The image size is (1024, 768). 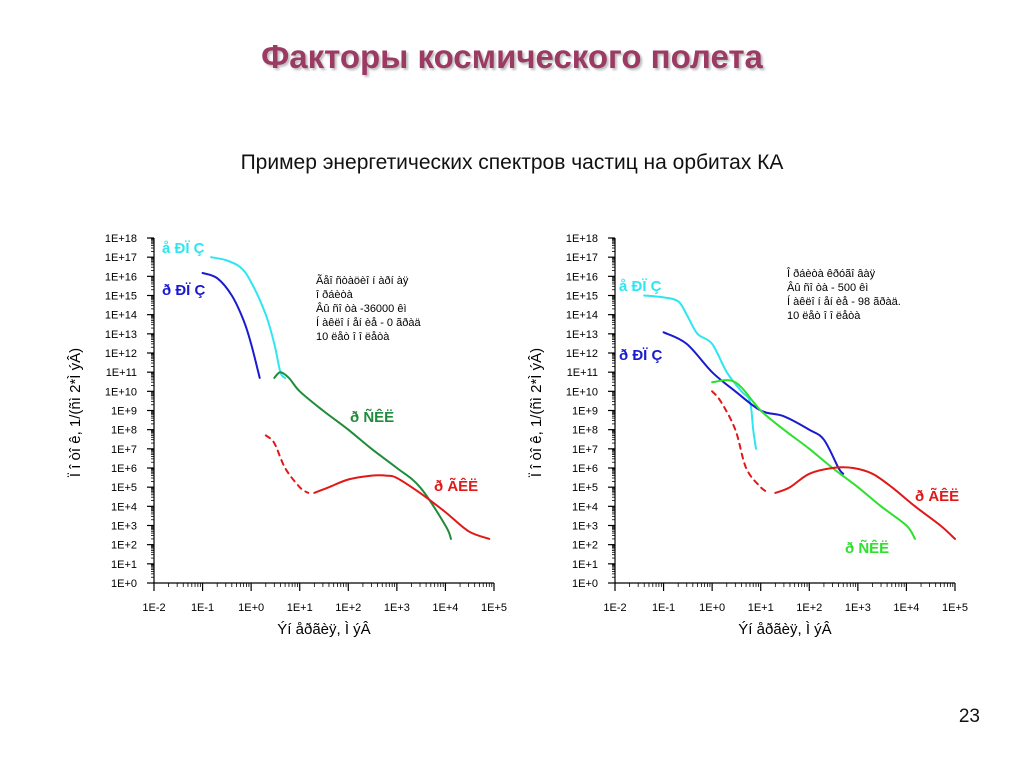 What do you see at coordinates (362, 280) in the screenshot?
I see `orbit-annotation-line: Ãåî ñòàöèî í àðí àÿ` at bounding box center [362, 280].